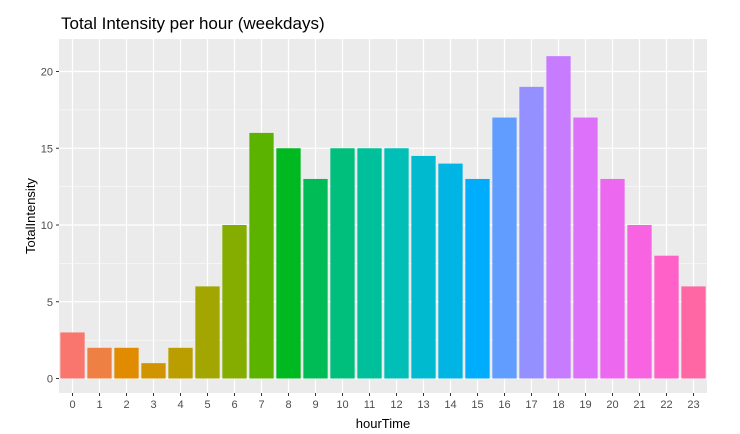  Describe the element at coordinates (180, 405) in the screenshot. I see `x-tick-label: 4` at that location.